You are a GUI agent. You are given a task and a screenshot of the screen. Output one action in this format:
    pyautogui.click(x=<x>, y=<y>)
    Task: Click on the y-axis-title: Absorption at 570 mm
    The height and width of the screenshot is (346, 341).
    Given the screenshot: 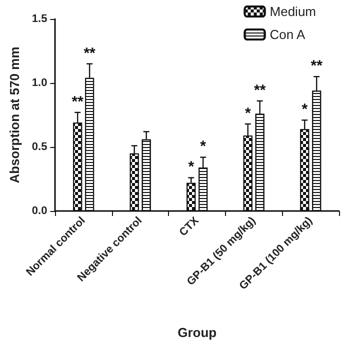 What is the action you would take?
    pyautogui.click(x=14, y=115)
    